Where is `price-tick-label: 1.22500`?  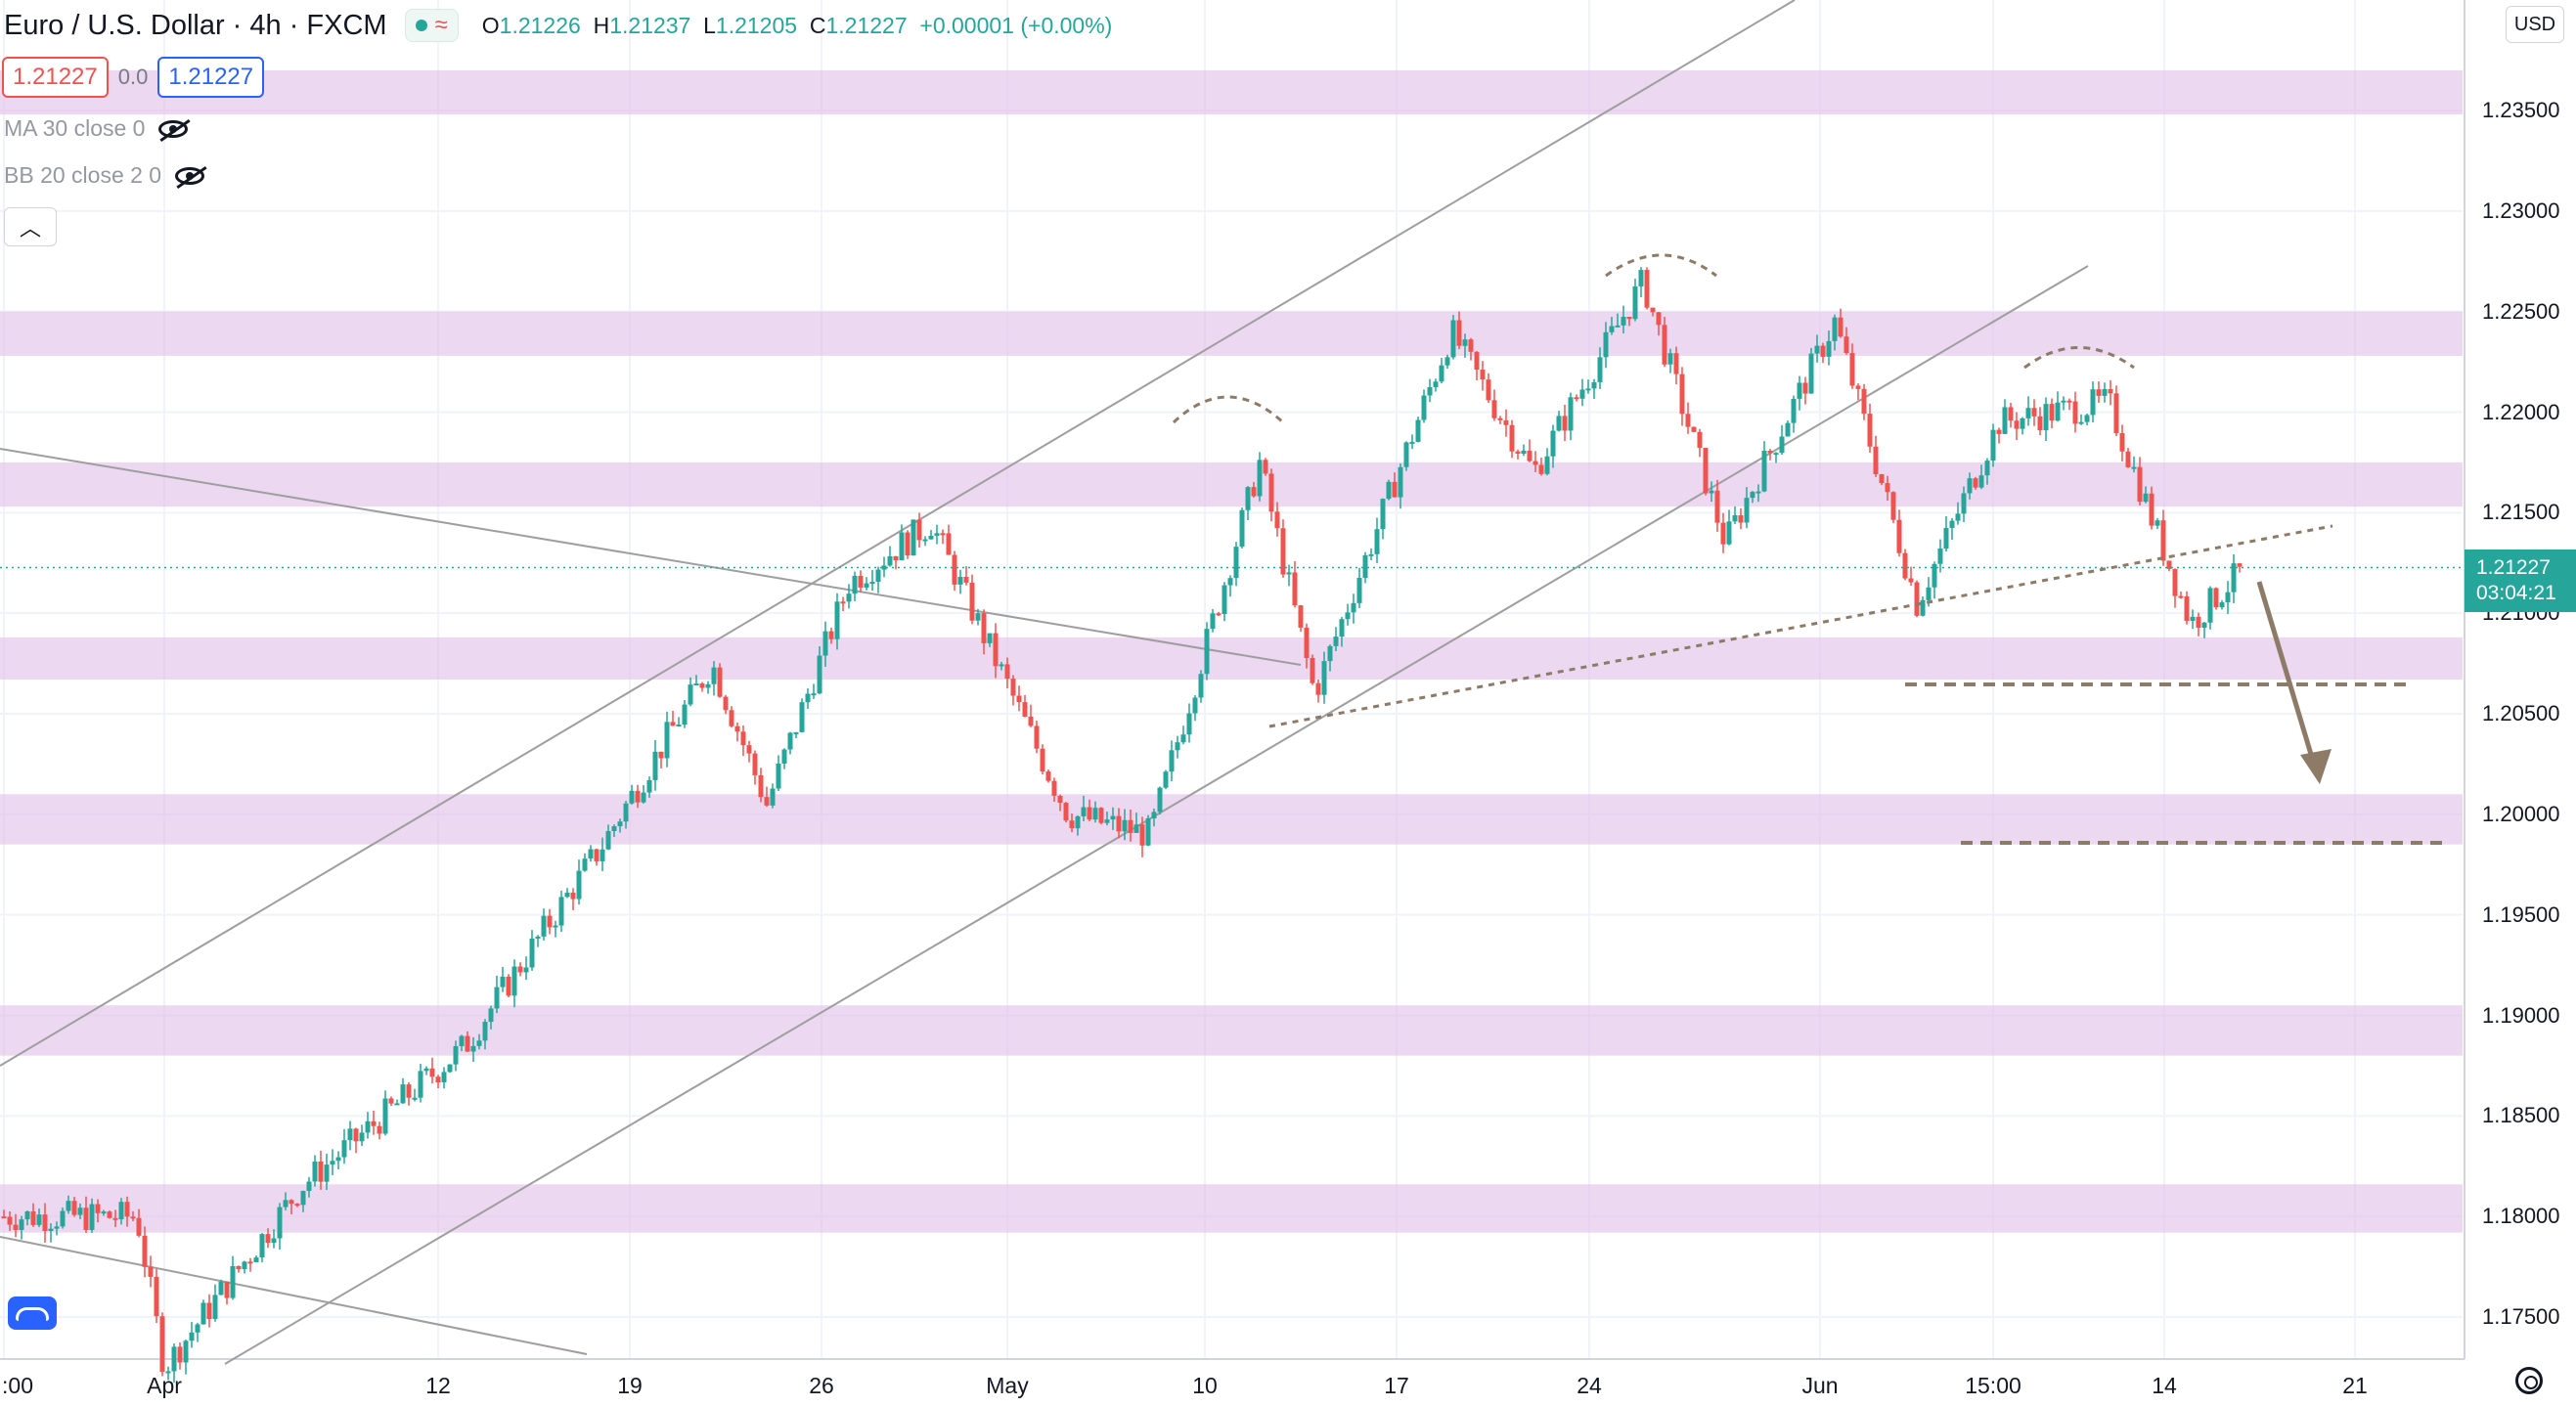
price-tick-label: 1.22500 is located at coordinates (2521, 311).